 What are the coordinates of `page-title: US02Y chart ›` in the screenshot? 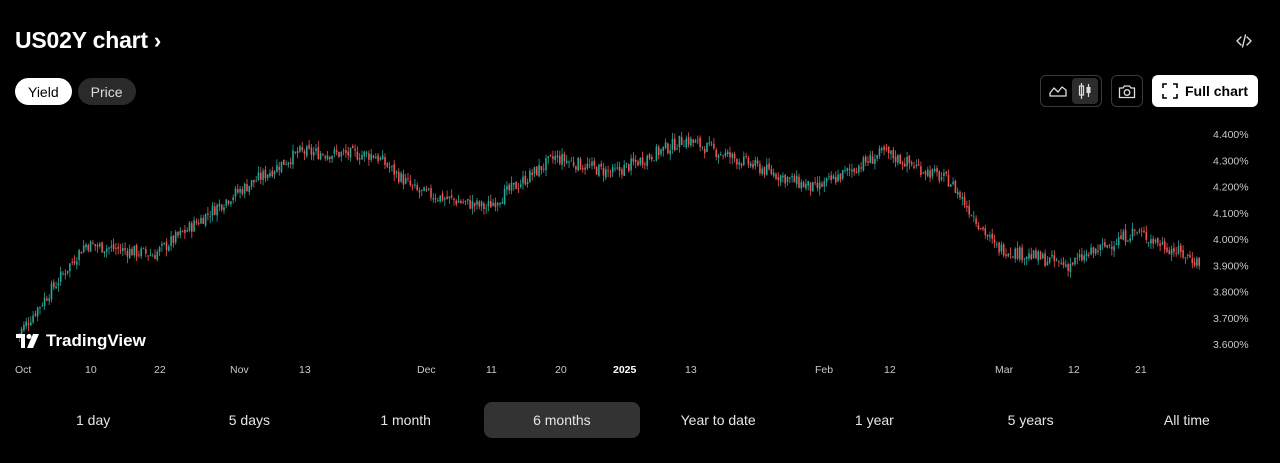 It's located at (88, 40).